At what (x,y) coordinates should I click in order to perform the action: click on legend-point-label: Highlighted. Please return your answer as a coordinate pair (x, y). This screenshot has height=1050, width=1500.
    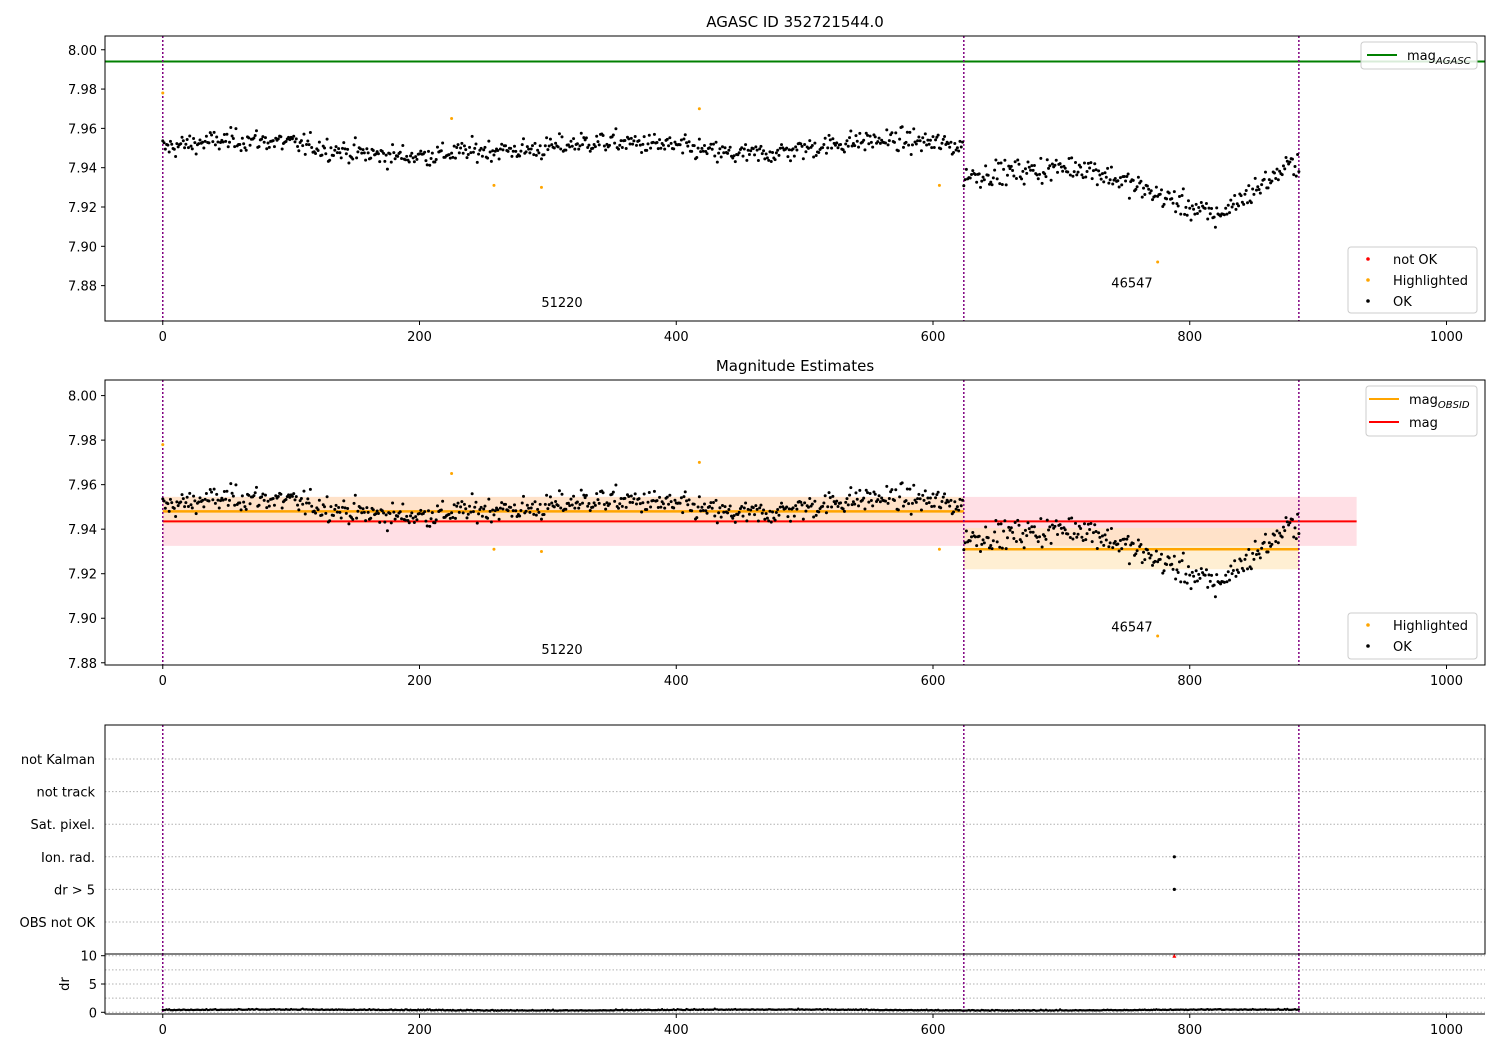
    Looking at the image, I should click on (1430, 626).